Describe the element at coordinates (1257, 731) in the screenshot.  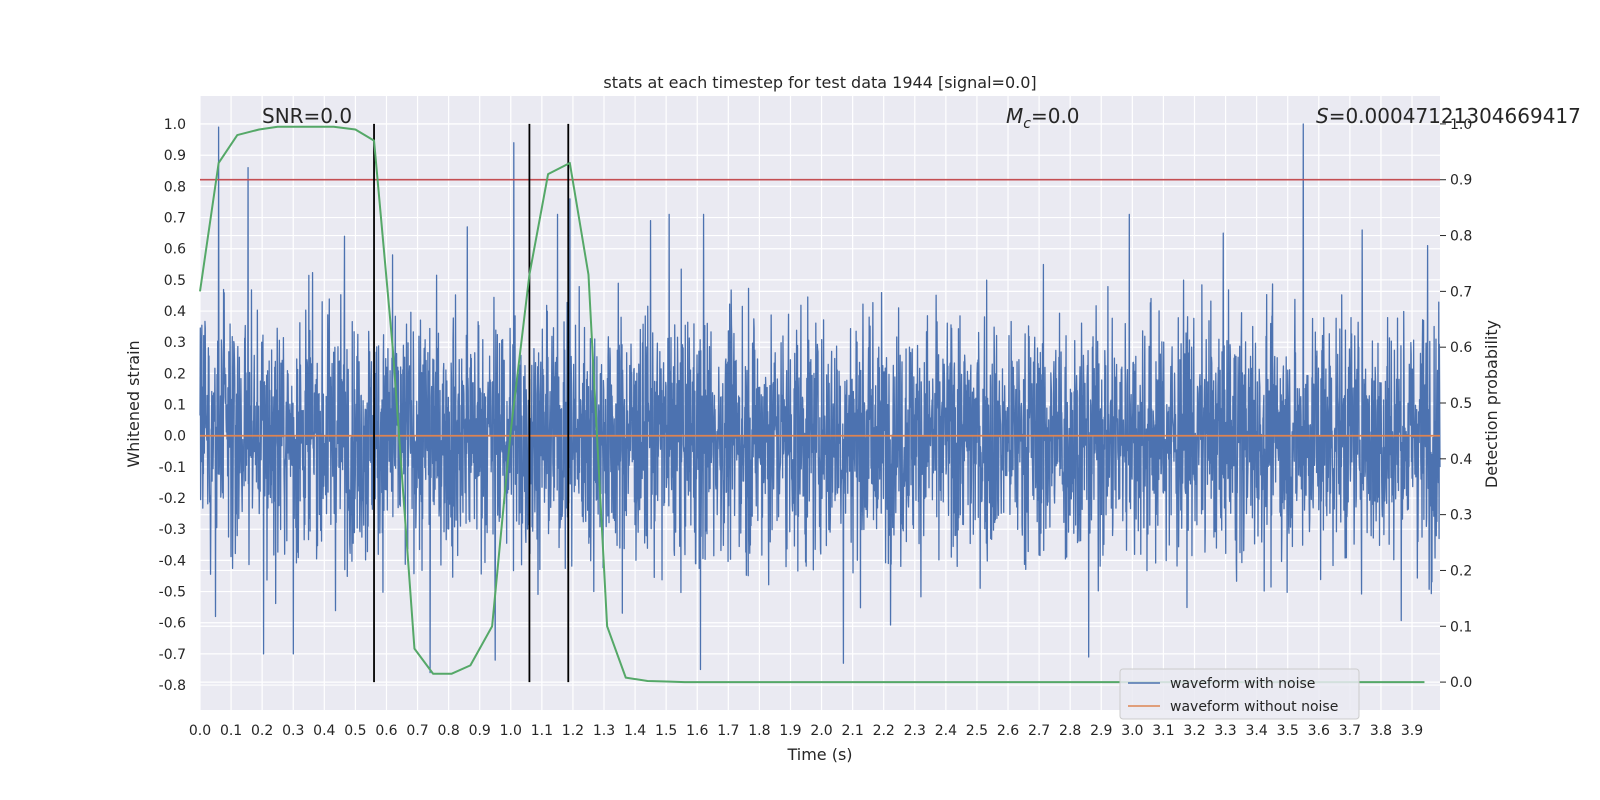
I see `x-tick-label: 3.4` at that location.